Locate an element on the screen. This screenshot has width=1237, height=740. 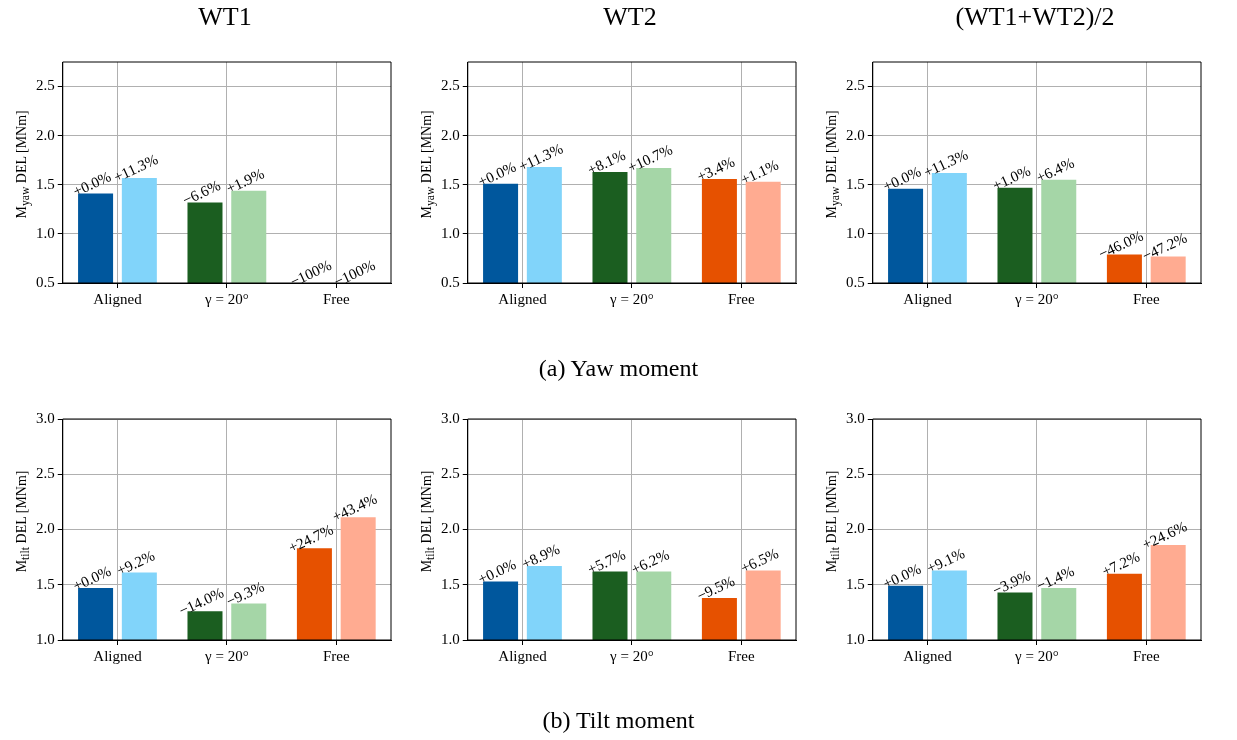
annotation: +1.9% is located at coordinates (245, 181).